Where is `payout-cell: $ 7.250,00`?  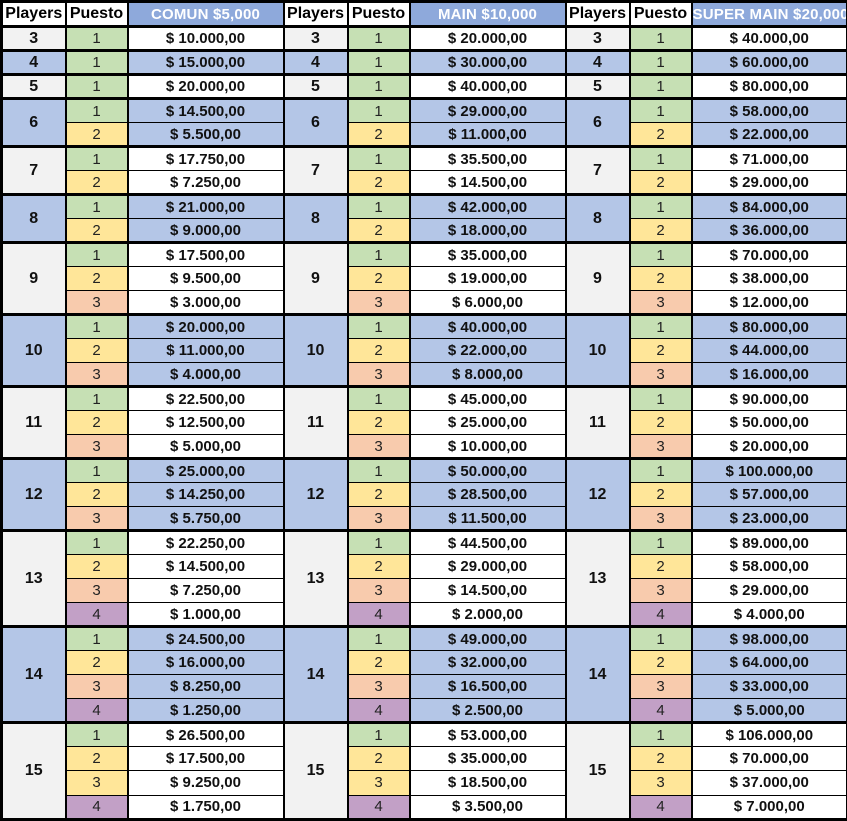
payout-cell: $ 7.250,00 is located at coordinates (205, 591).